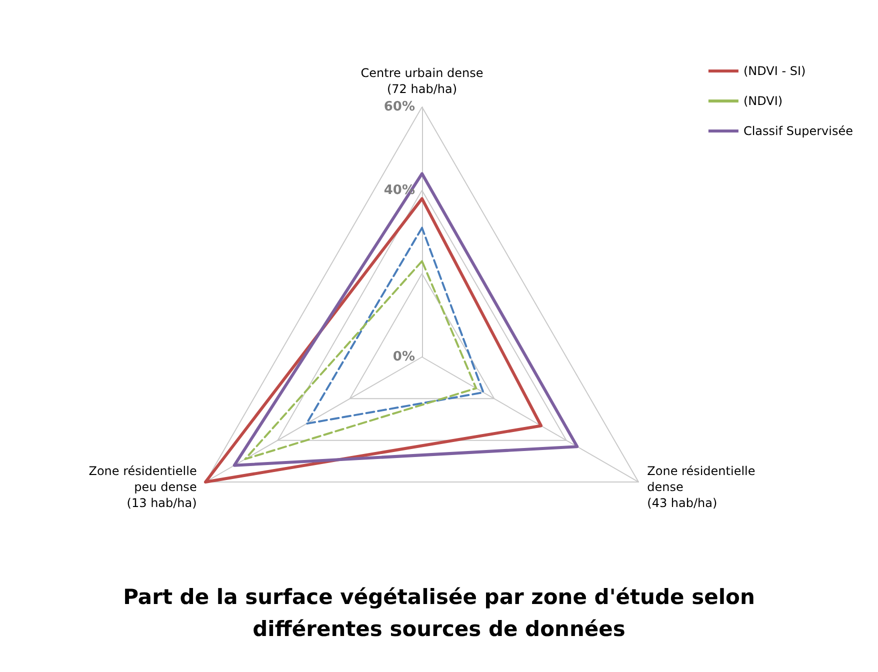 The width and height of the screenshot is (878, 672). I want to click on legend-label: (NDVI - SI), so click(774, 71).